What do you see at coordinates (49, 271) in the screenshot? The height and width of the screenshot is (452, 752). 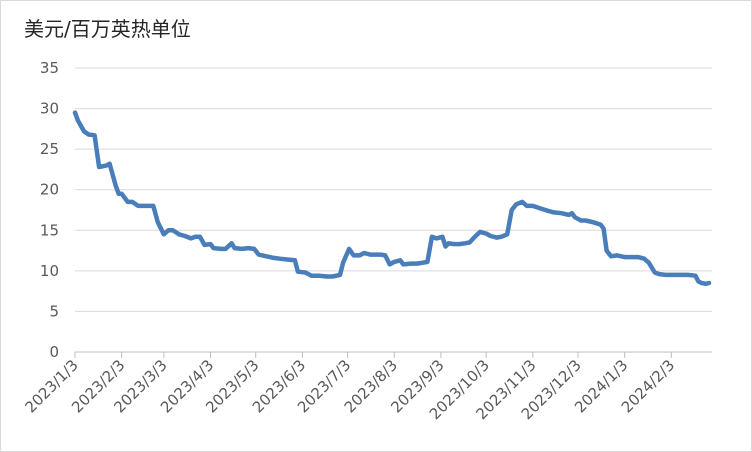 I see `y-tick-label: 10` at bounding box center [49, 271].